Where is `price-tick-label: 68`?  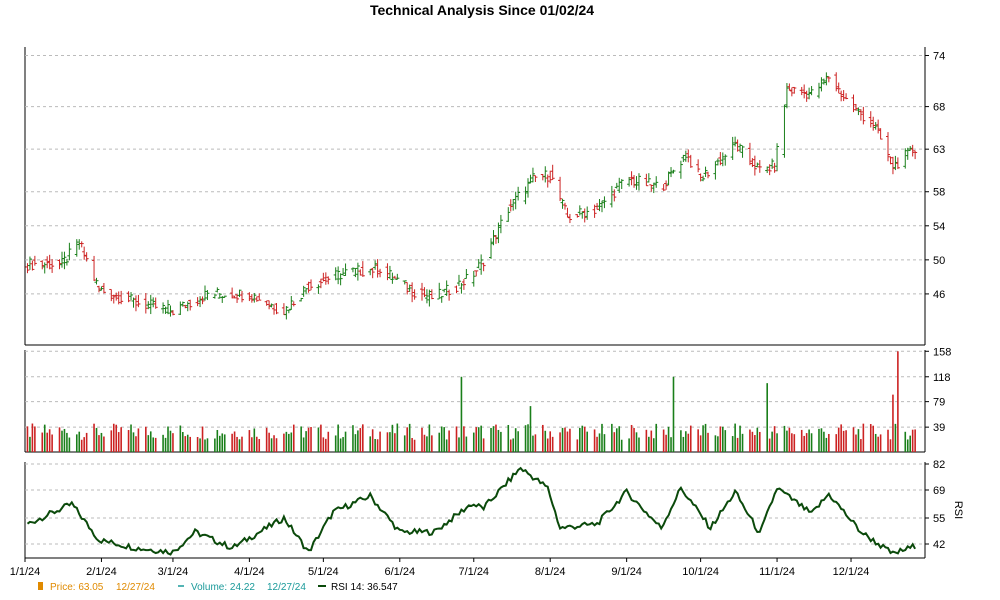 price-tick-label: 68 is located at coordinates (939, 108).